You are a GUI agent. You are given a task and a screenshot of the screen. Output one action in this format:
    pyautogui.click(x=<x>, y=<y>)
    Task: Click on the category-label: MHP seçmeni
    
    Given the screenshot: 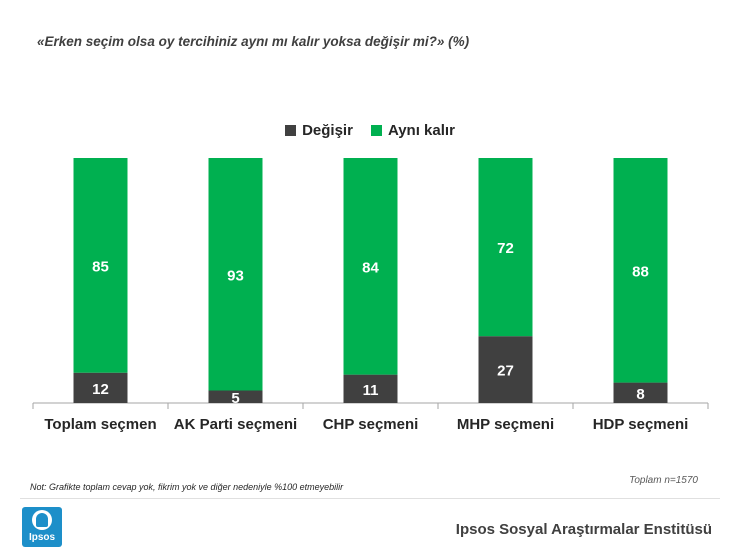 What is the action you would take?
    pyautogui.click(x=505, y=424)
    